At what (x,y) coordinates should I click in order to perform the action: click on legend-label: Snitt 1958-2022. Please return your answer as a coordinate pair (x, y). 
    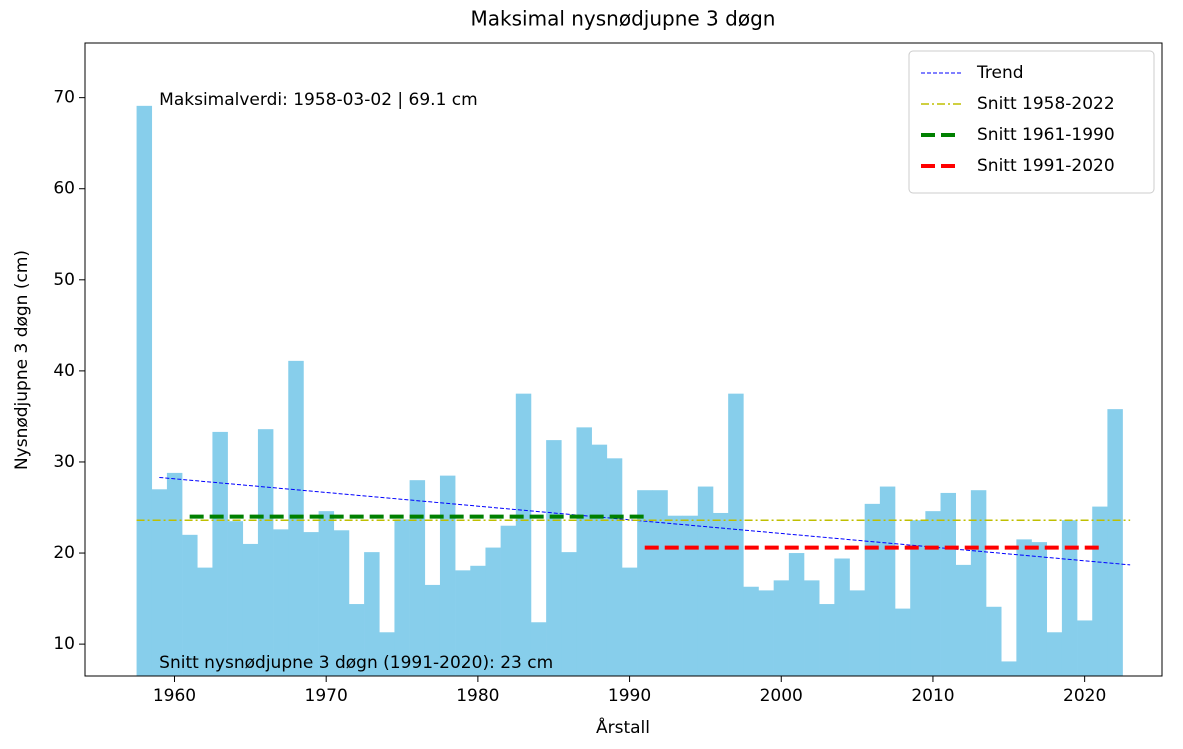
    Looking at the image, I should click on (1046, 104).